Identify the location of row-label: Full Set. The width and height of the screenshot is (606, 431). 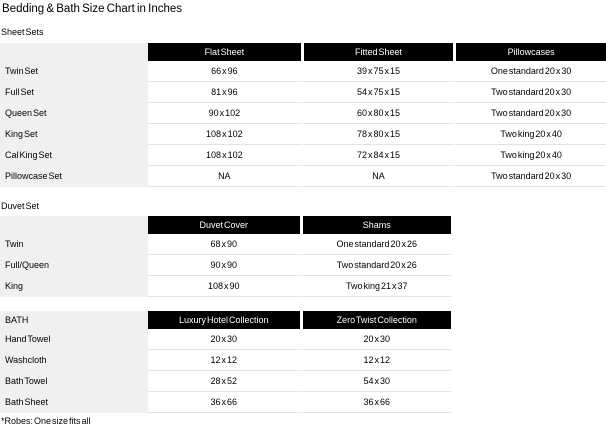
(74, 92).